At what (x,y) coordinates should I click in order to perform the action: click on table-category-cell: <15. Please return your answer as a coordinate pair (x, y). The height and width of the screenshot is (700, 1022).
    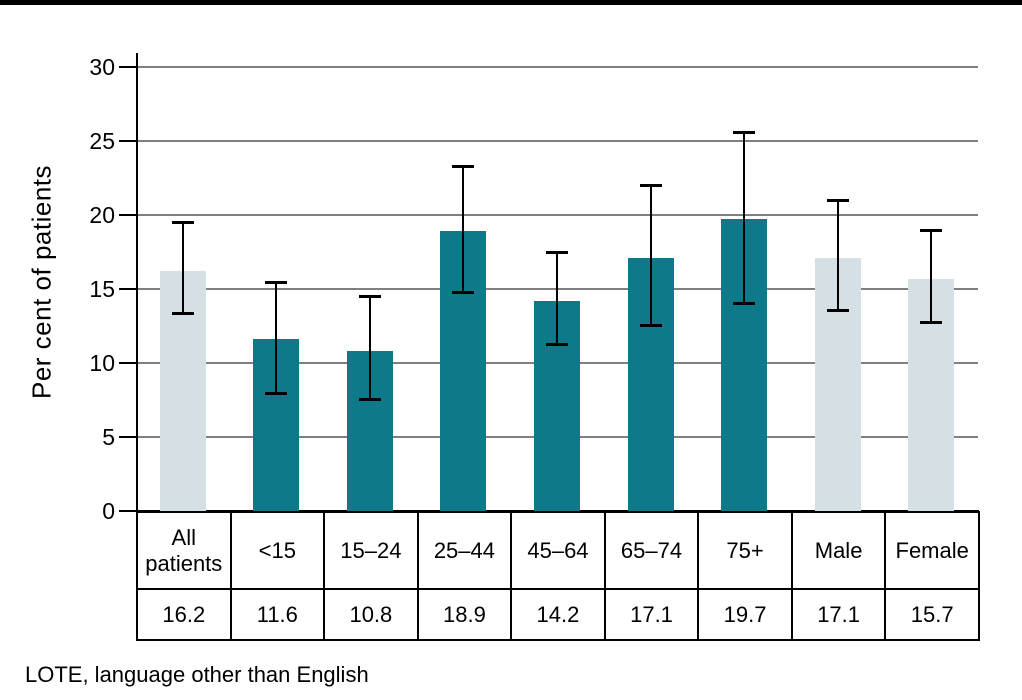
    Looking at the image, I should click on (277, 550).